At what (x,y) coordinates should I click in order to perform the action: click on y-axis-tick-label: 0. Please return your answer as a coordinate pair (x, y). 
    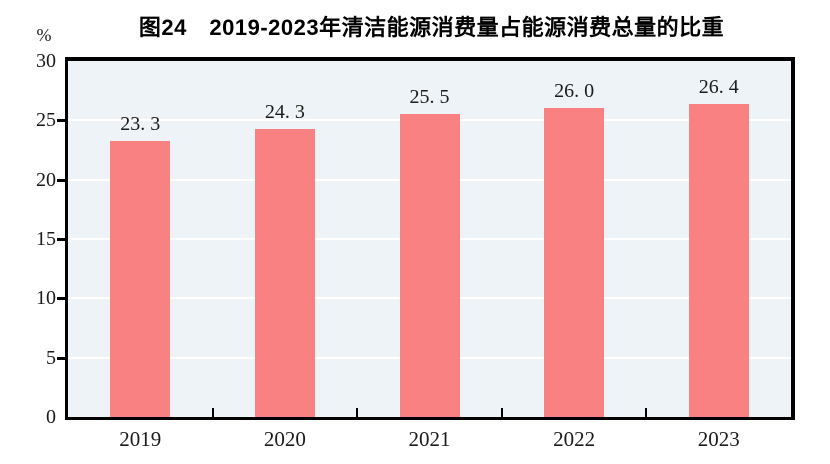
    Looking at the image, I should click on (51, 417).